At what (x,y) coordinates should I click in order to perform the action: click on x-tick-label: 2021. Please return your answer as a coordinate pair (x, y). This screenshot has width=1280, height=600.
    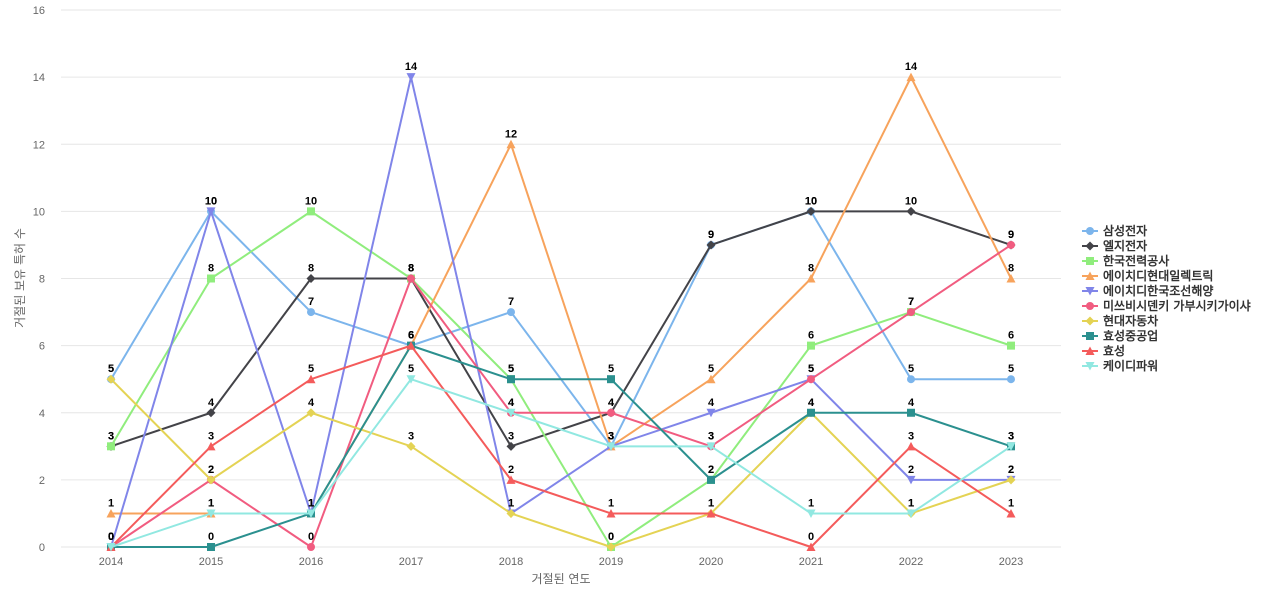
    Looking at the image, I should click on (811, 562).